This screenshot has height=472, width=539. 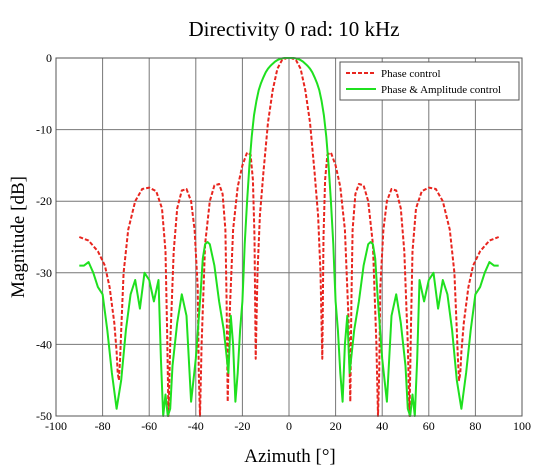 I want to click on legend-label-phase-amplitude: Phase & Amplitude control, so click(x=441, y=90).